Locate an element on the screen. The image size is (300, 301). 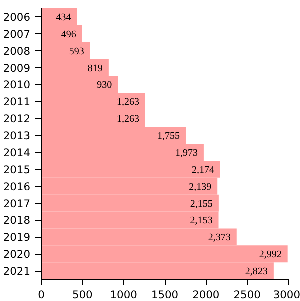
y-tick-label: 2014 is located at coordinates (17, 153).